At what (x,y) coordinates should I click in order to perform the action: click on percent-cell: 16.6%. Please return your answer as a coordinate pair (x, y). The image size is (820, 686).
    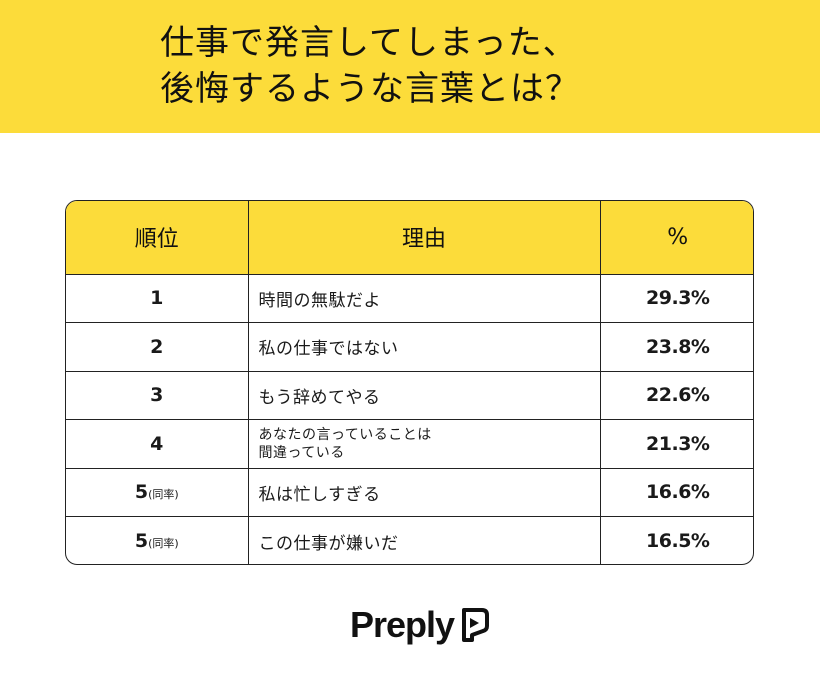
    Looking at the image, I should click on (676, 492).